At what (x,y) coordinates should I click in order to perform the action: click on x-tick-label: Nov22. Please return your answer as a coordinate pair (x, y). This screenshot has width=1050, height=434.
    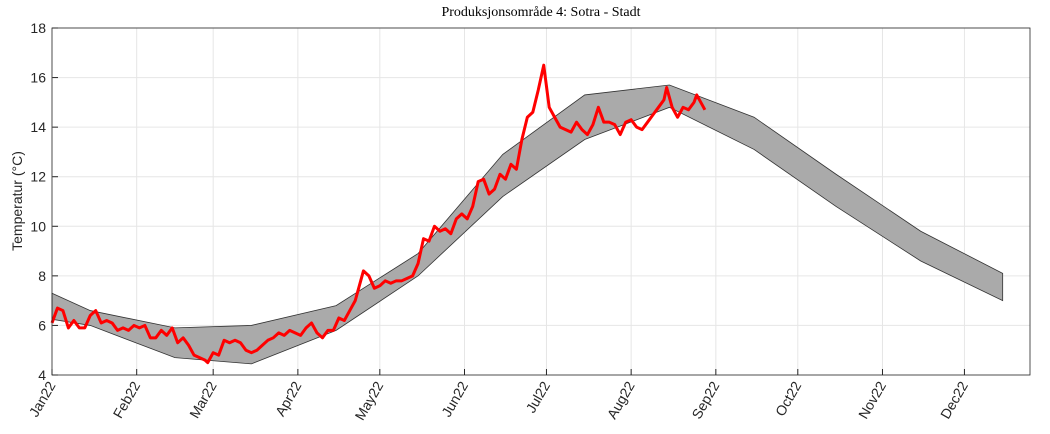
    Looking at the image, I should click on (872, 399).